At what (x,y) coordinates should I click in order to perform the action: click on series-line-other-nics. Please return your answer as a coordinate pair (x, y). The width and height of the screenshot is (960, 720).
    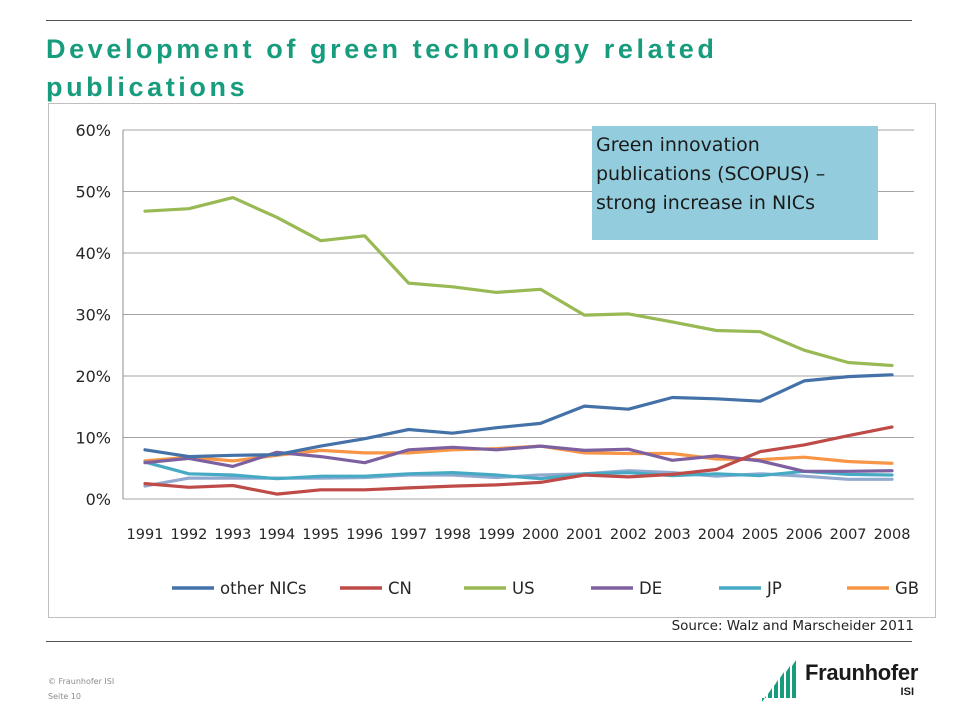
    Looking at the image, I should click on (518, 416).